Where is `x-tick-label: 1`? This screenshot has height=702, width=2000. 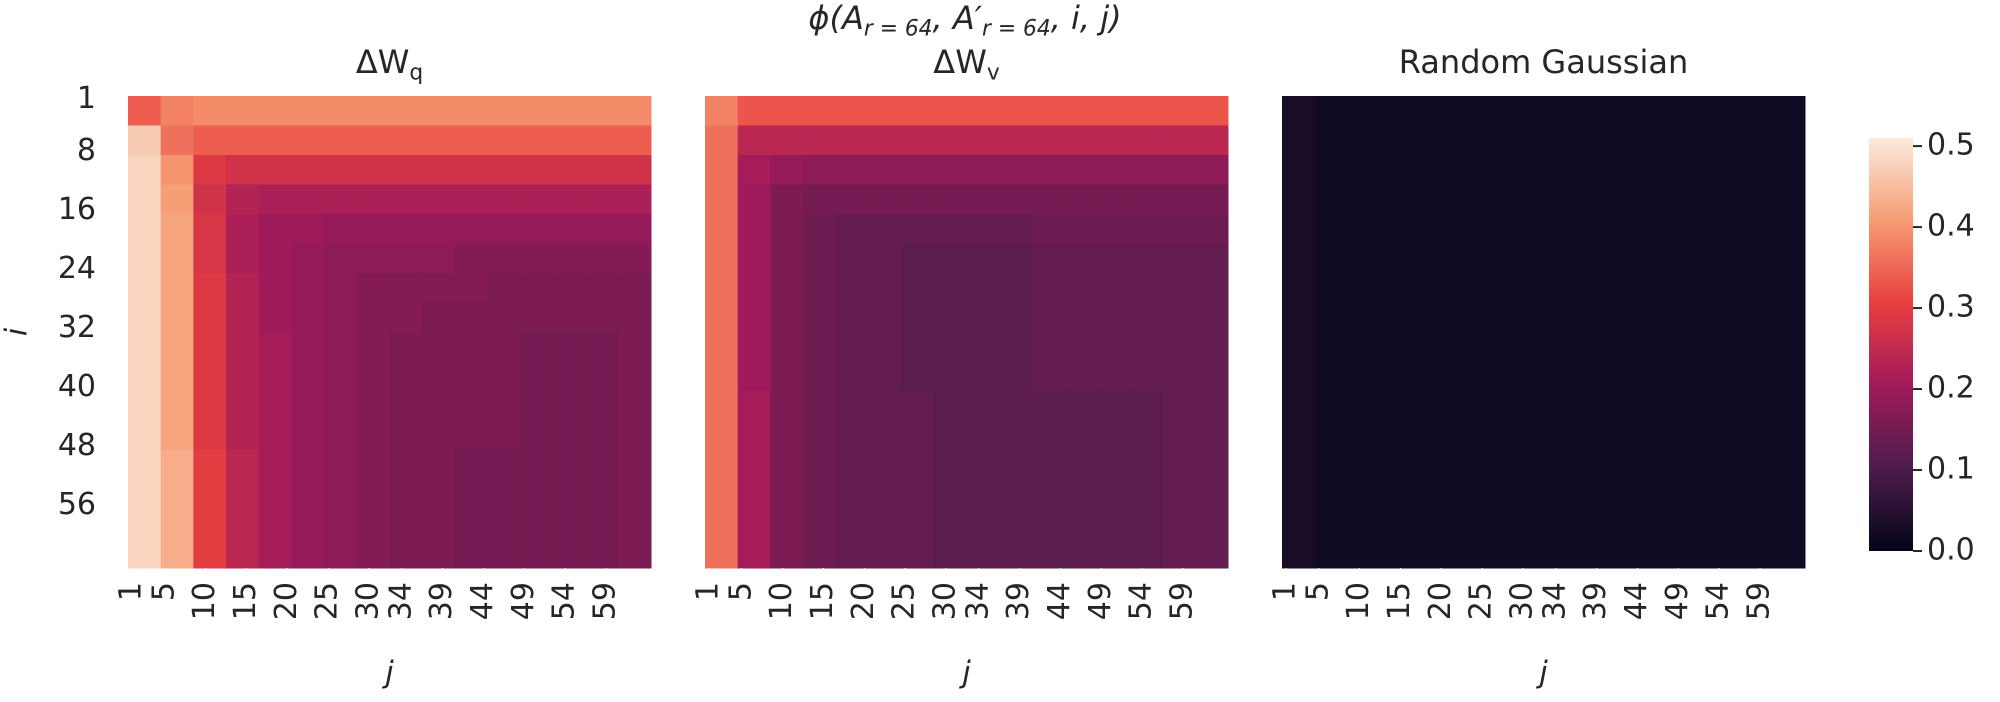
x-tick-label: 1 is located at coordinates (131, 591).